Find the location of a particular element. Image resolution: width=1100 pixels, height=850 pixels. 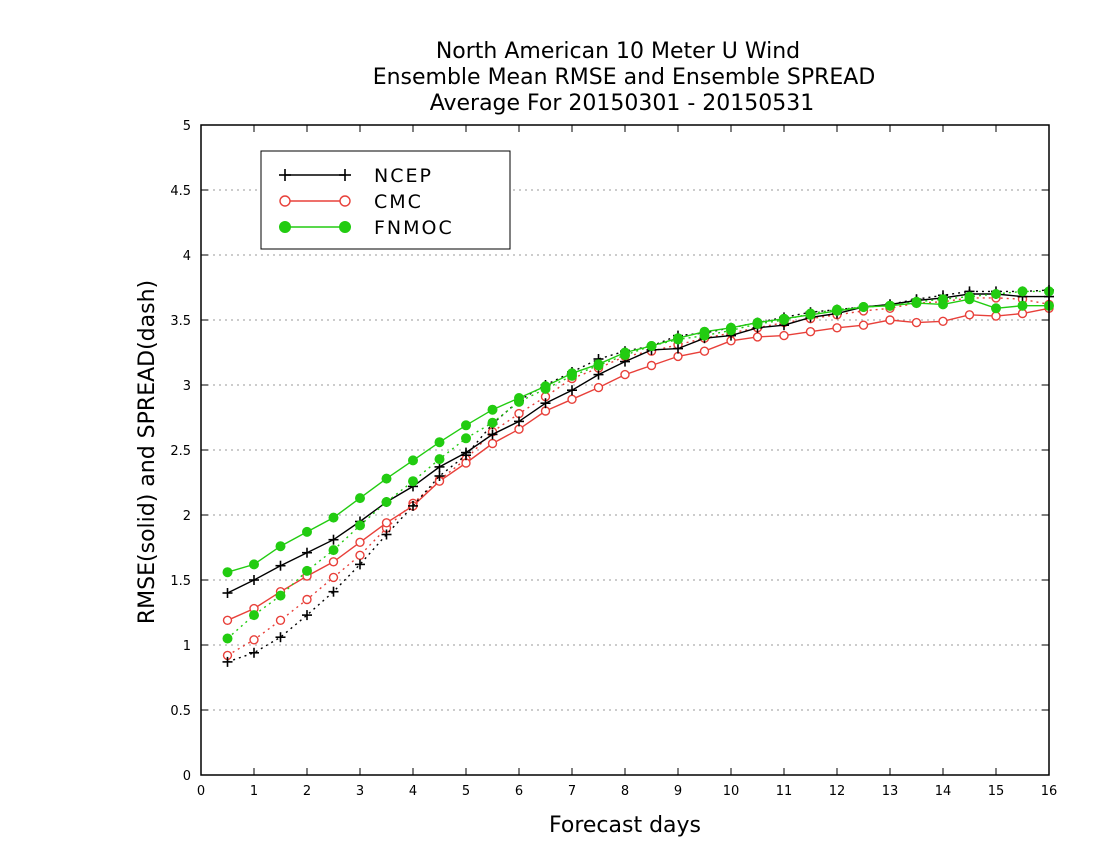

x-tick-label: 10 is located at coordinates (731, 791).